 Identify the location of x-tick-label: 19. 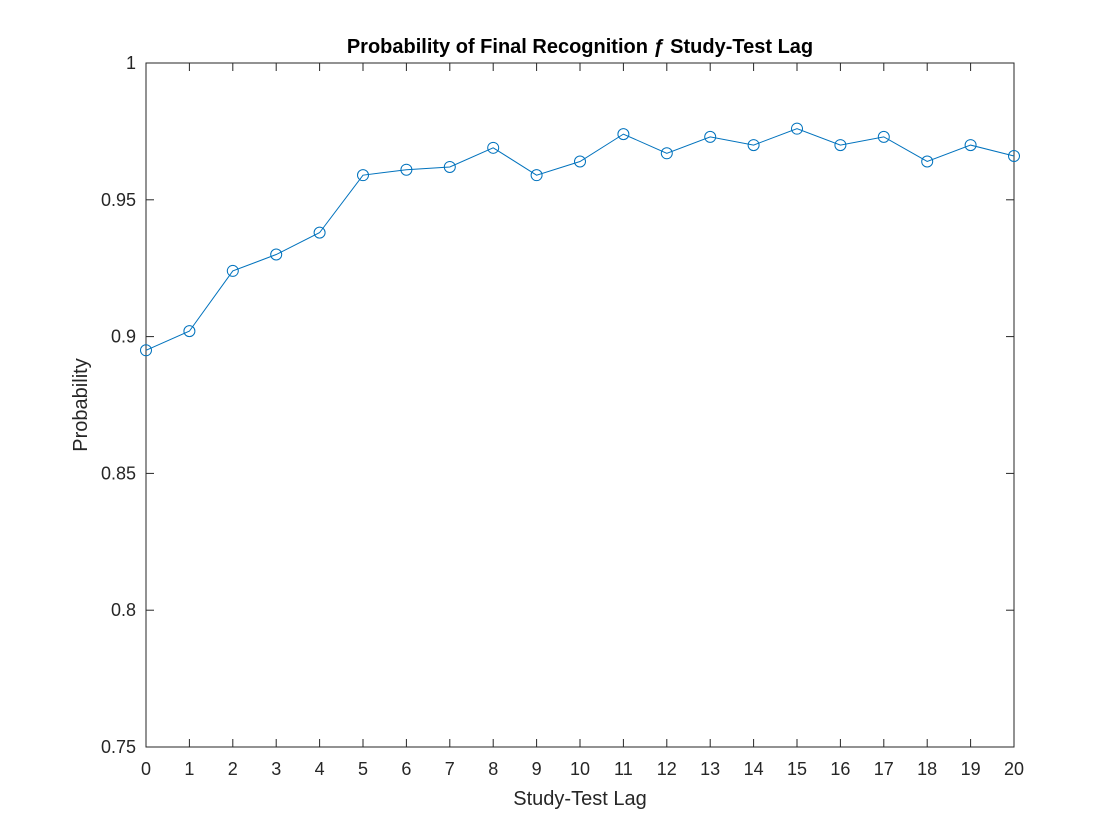
(971, 769).